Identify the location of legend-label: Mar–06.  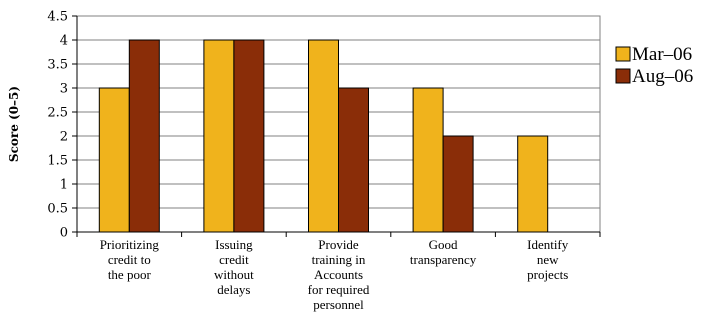
(662, 54).